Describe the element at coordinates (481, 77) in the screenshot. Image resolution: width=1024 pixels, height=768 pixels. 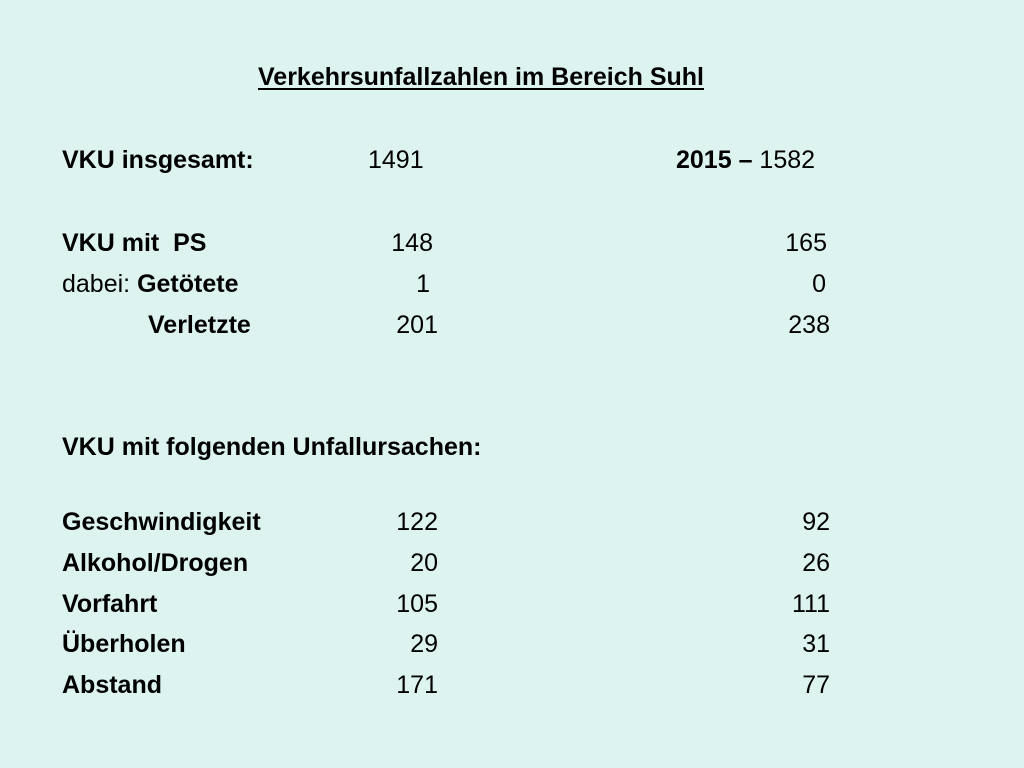
I see `page-title: Verkehrsunfallzahlen im Bereich Suhl` at that location.